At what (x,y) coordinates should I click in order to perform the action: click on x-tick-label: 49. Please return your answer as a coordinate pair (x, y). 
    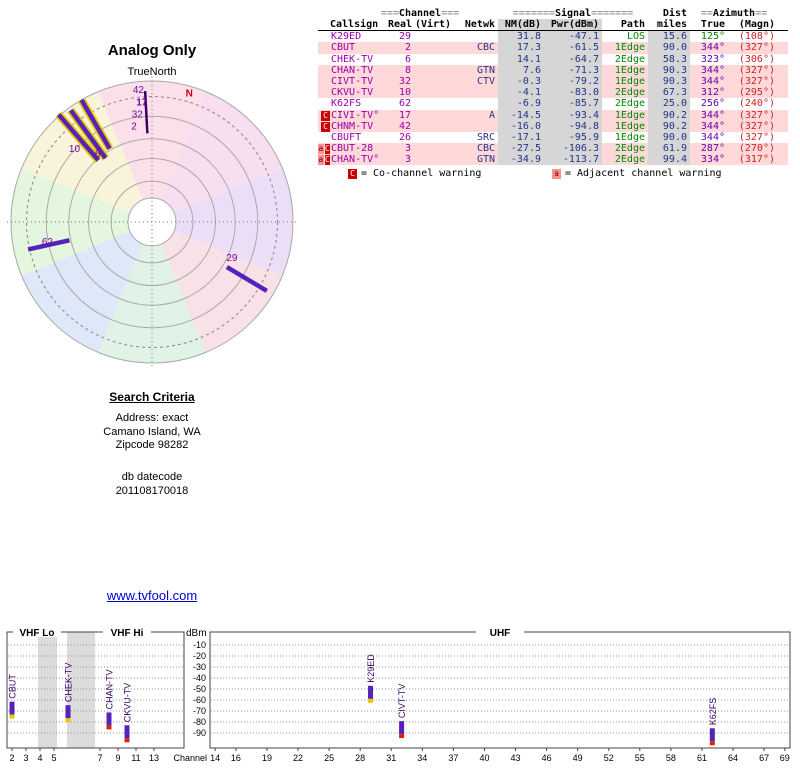
    Looking at the image, I should click on (578, 758).